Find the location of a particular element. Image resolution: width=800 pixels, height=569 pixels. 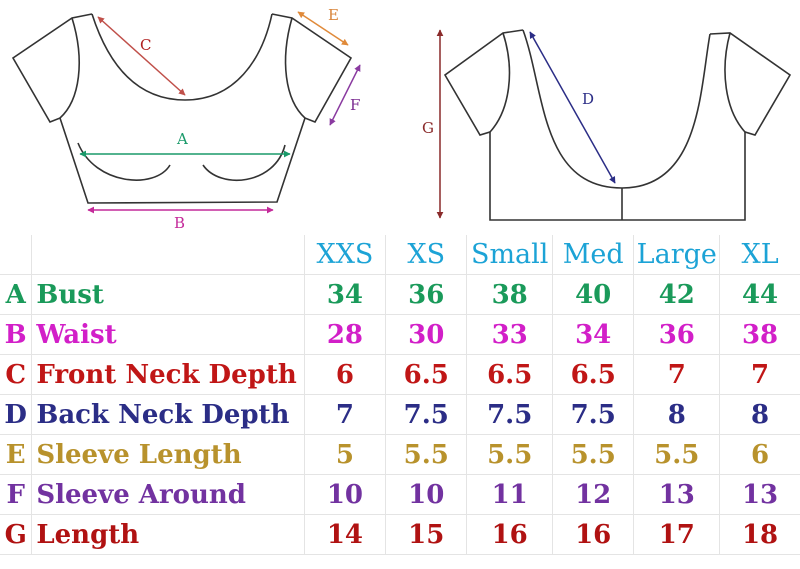

table-row: B Waist 28 30 33 34 36 38 is located at coordinates (400, 334).